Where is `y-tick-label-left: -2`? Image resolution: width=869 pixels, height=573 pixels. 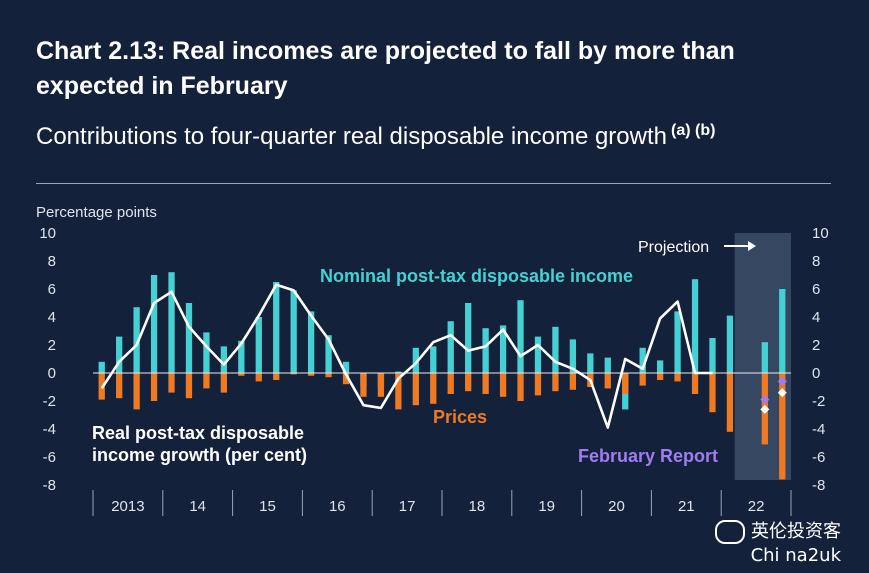 y-tick-label-left: -2 is located at coordinates (49, 401).